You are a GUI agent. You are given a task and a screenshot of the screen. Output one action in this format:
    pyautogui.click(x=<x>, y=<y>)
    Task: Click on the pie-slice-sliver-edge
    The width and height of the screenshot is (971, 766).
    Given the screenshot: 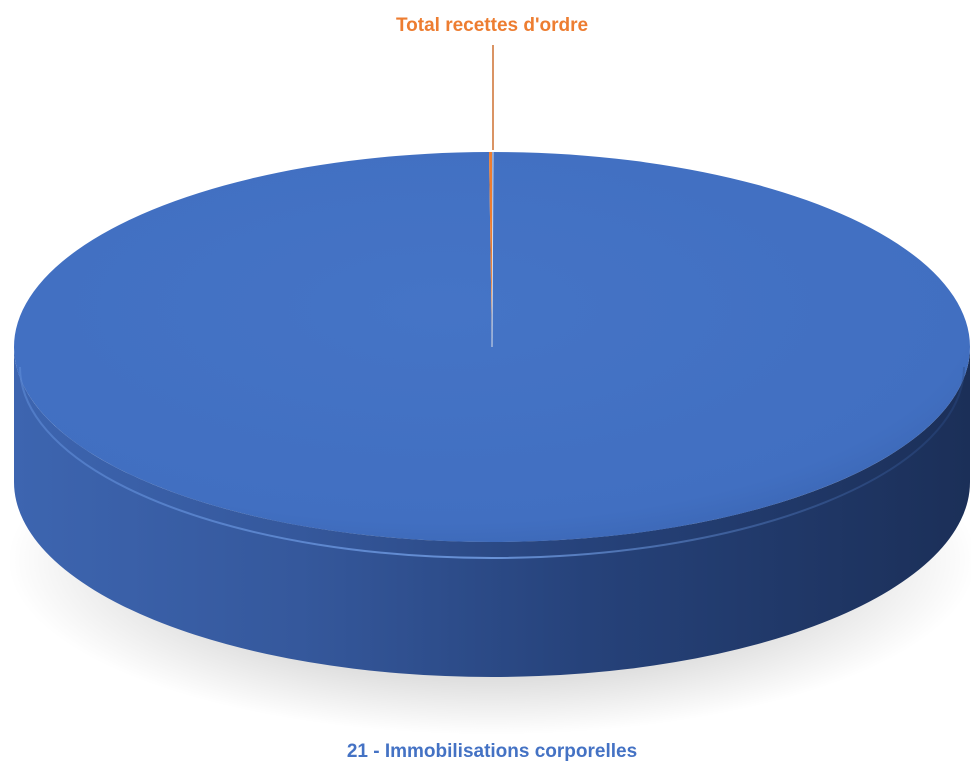 What is the action you would take?
    pyautogui.click(x=492, y=249)
    